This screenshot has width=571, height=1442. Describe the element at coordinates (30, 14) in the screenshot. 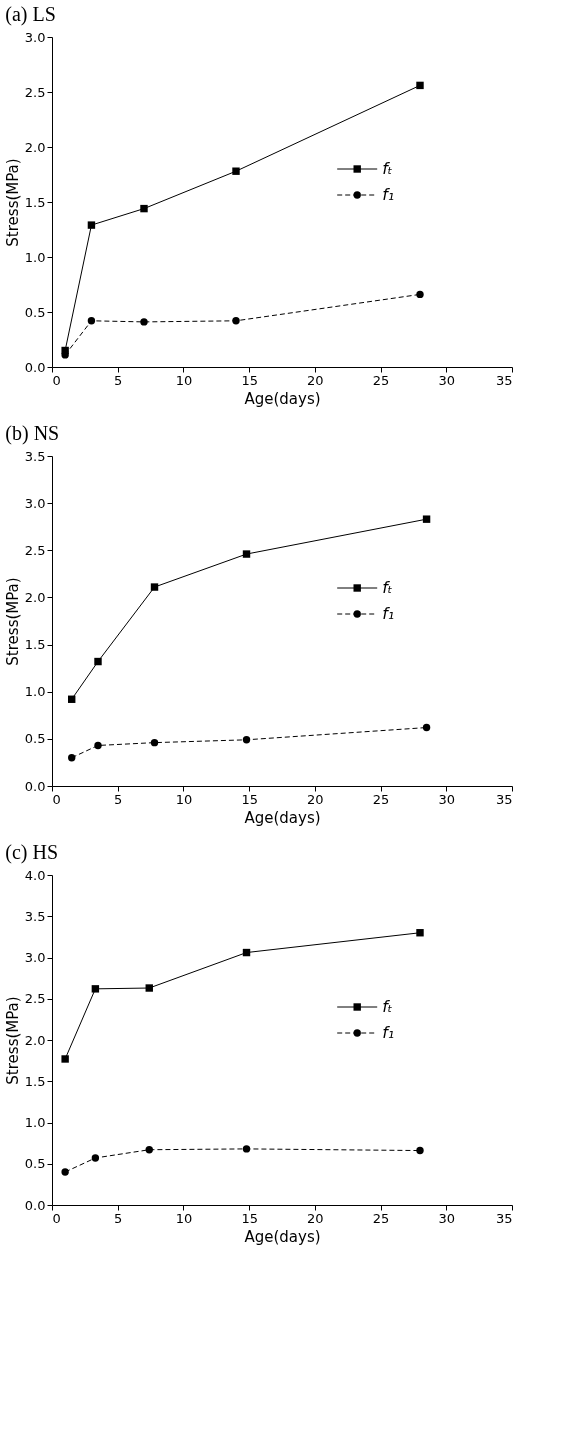

I see `chart-title: (a) LS` at that location.